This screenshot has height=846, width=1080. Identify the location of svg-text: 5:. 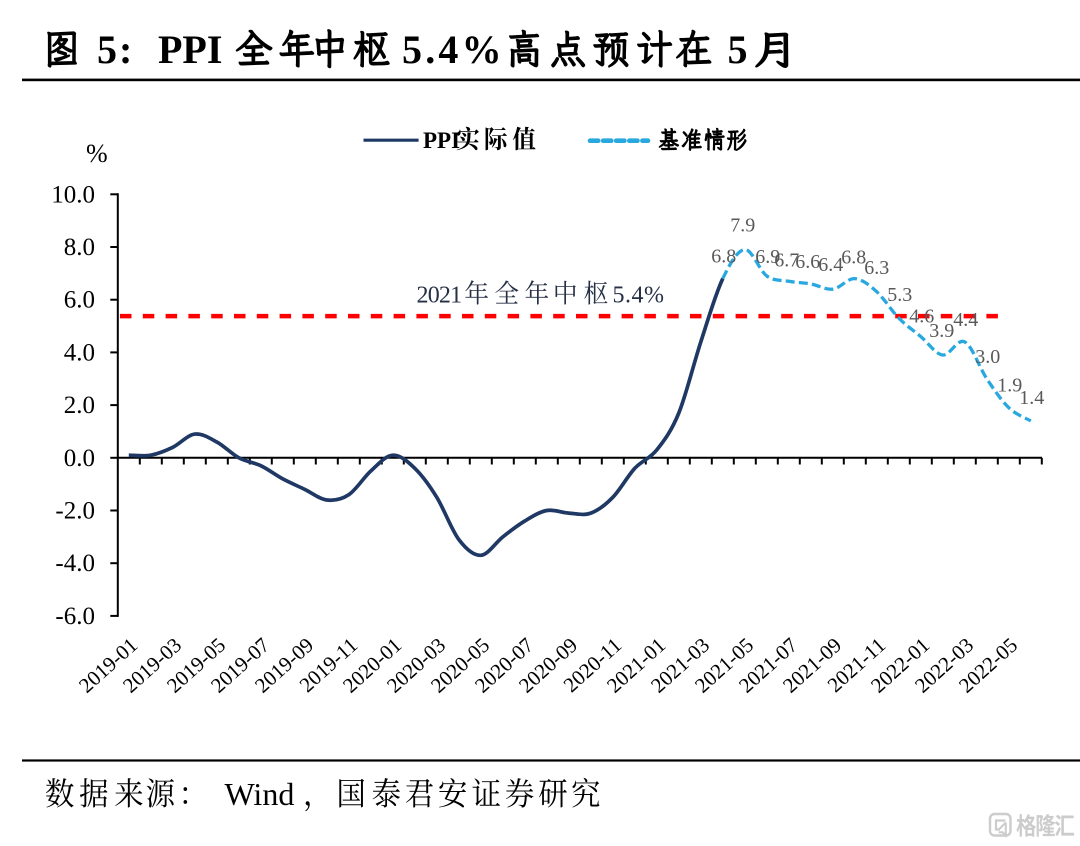
(115, 49).